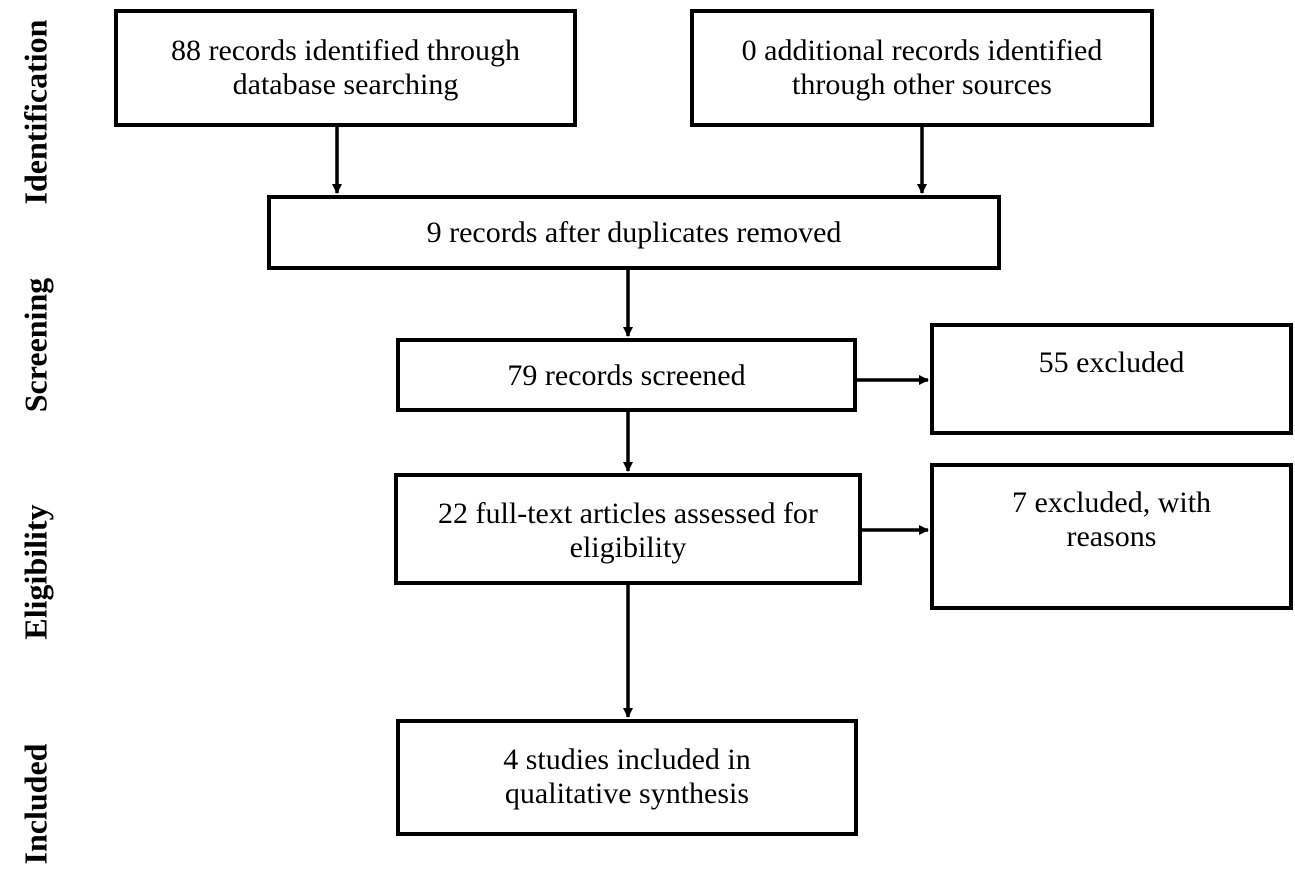 Image resolution: width=1295 pixels, height=871 pixels. I want to click on database-records-line1: 88 records identified through, so click(345, 50).